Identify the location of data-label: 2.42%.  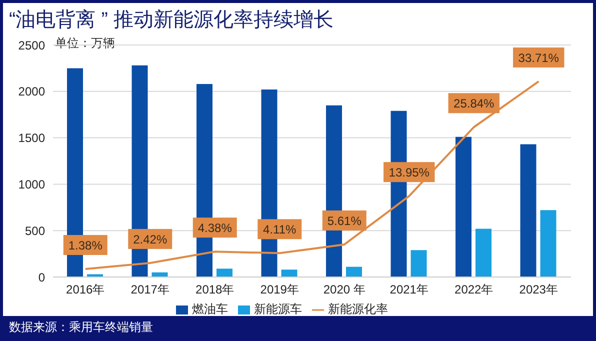
(150, 239).